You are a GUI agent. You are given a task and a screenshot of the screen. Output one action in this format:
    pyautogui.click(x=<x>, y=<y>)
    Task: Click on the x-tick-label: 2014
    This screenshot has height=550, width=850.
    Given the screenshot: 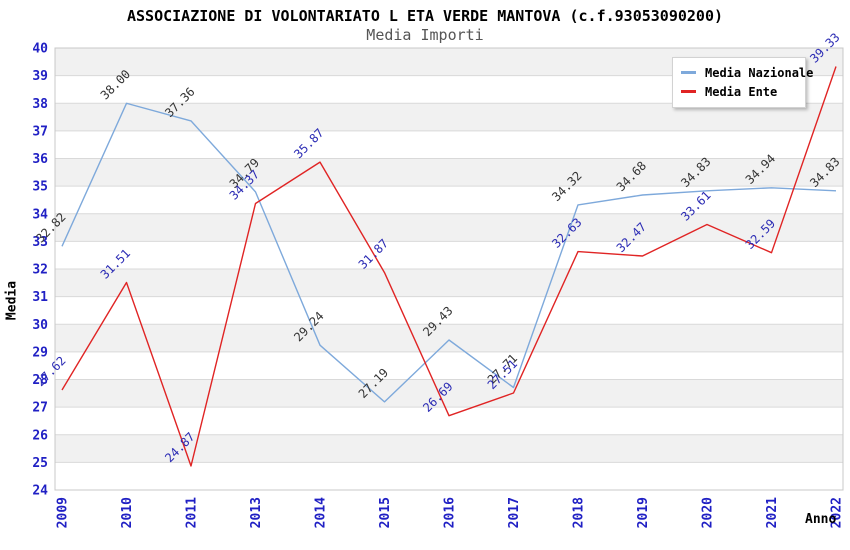 What is the action you would take?
    pyautogui.click(x=321, y=512)
    